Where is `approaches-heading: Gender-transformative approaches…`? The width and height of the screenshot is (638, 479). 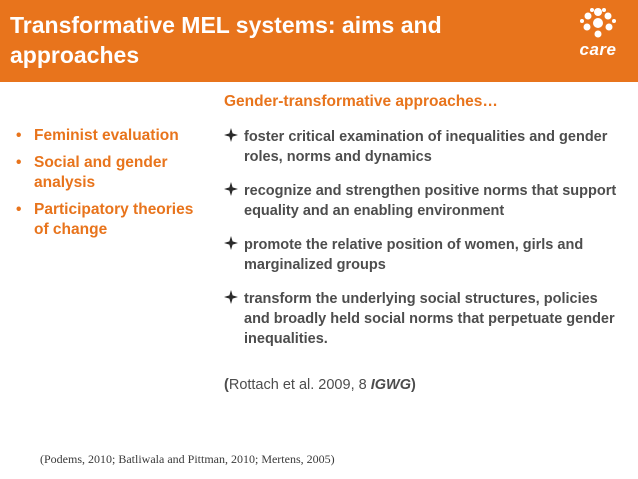
approaches-heading: Gender-transformative approaches… is located at coordinates (361, 101).